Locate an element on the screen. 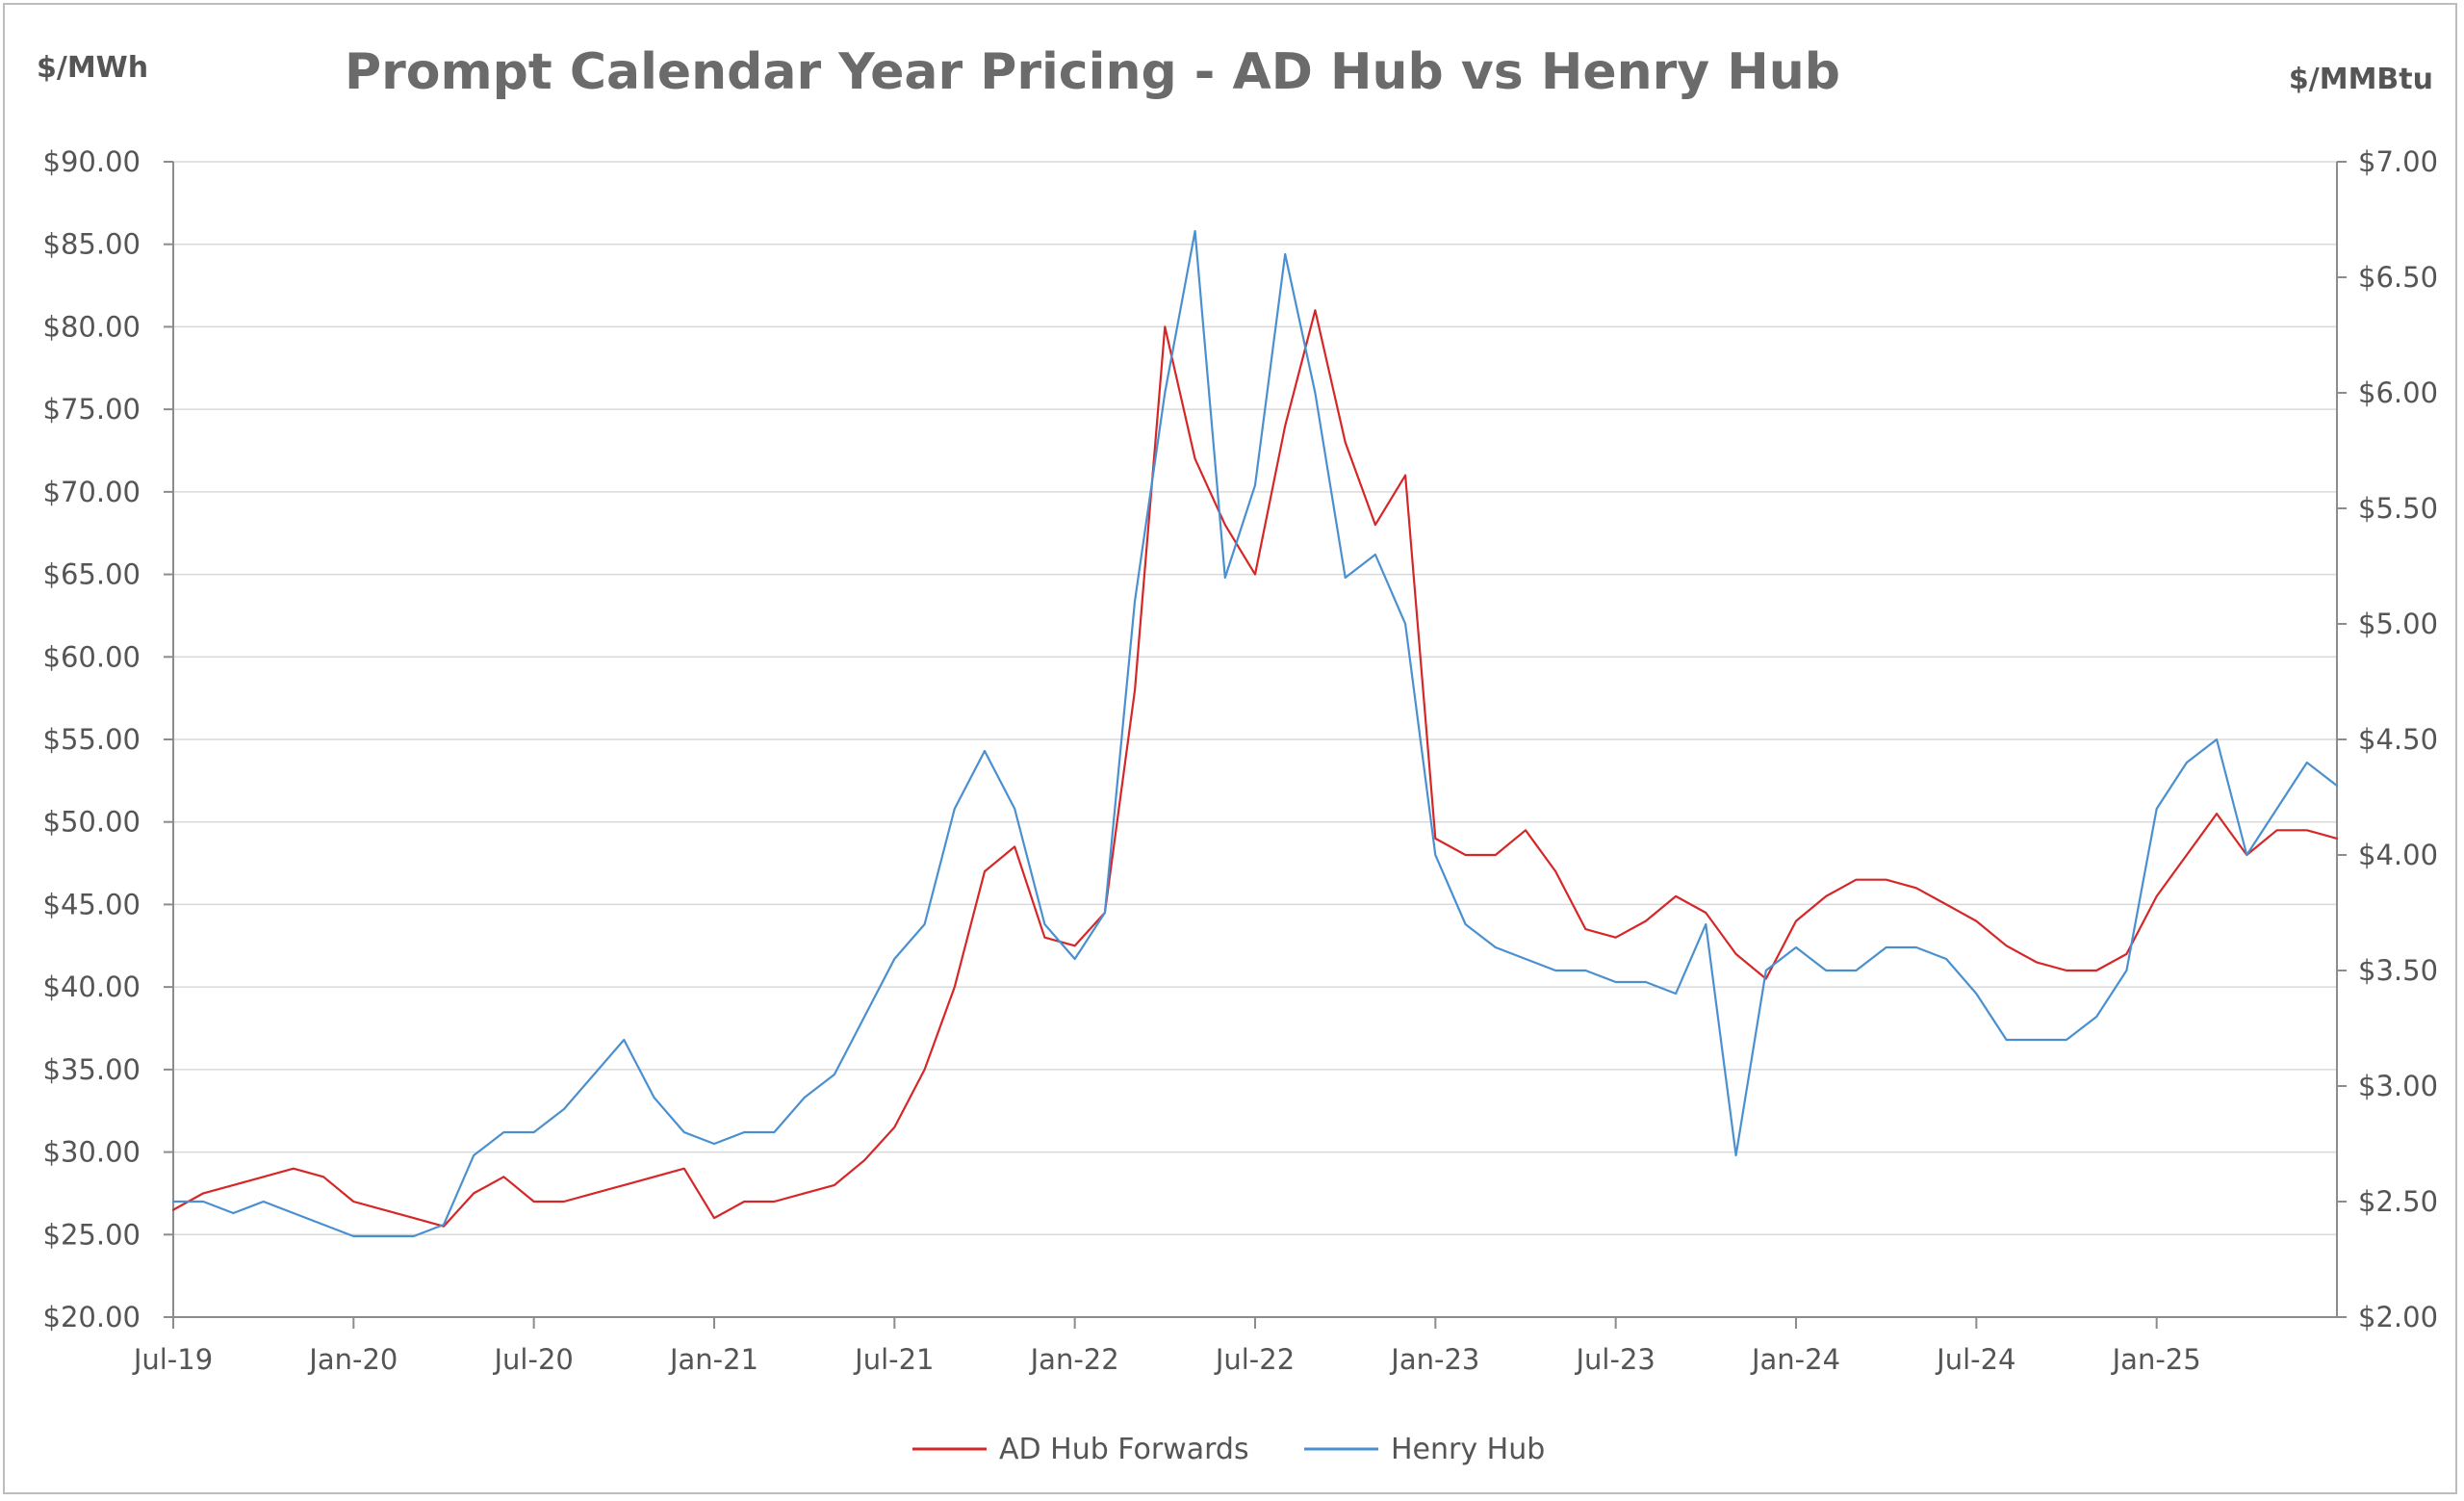 The width and height of the screenshot is (2464, 1501). x-tick-label: Jul-21 is located at coordinates (893, 1360).